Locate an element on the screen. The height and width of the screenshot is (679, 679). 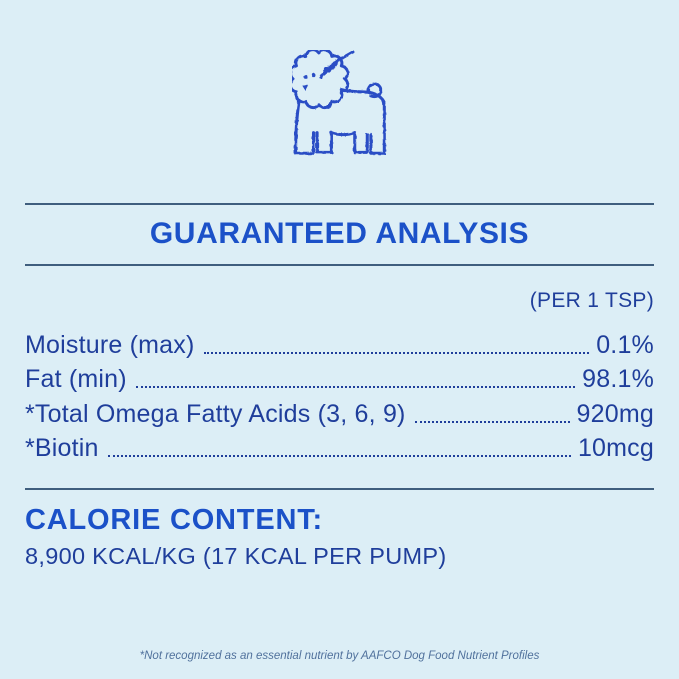
illustration-wrap is located at coordinates (337, 102).